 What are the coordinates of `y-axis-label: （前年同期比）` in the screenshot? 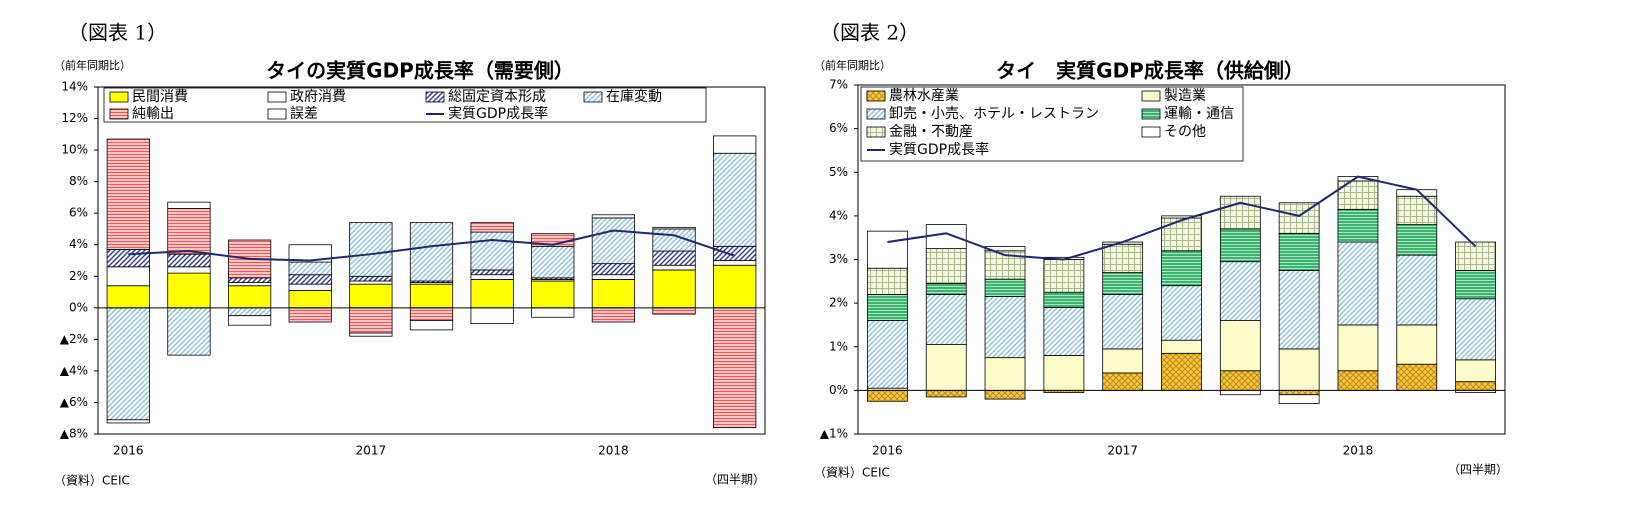 It's located at (92, 65).